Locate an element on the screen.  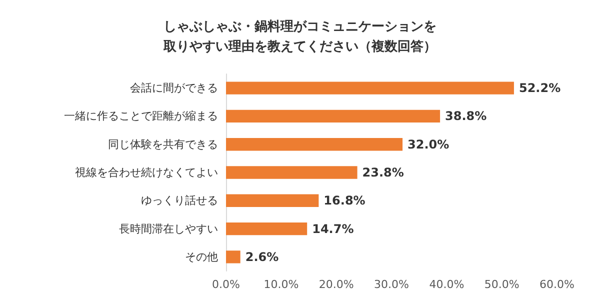
data-label: 16.8% is located at coordinates (345, 201).